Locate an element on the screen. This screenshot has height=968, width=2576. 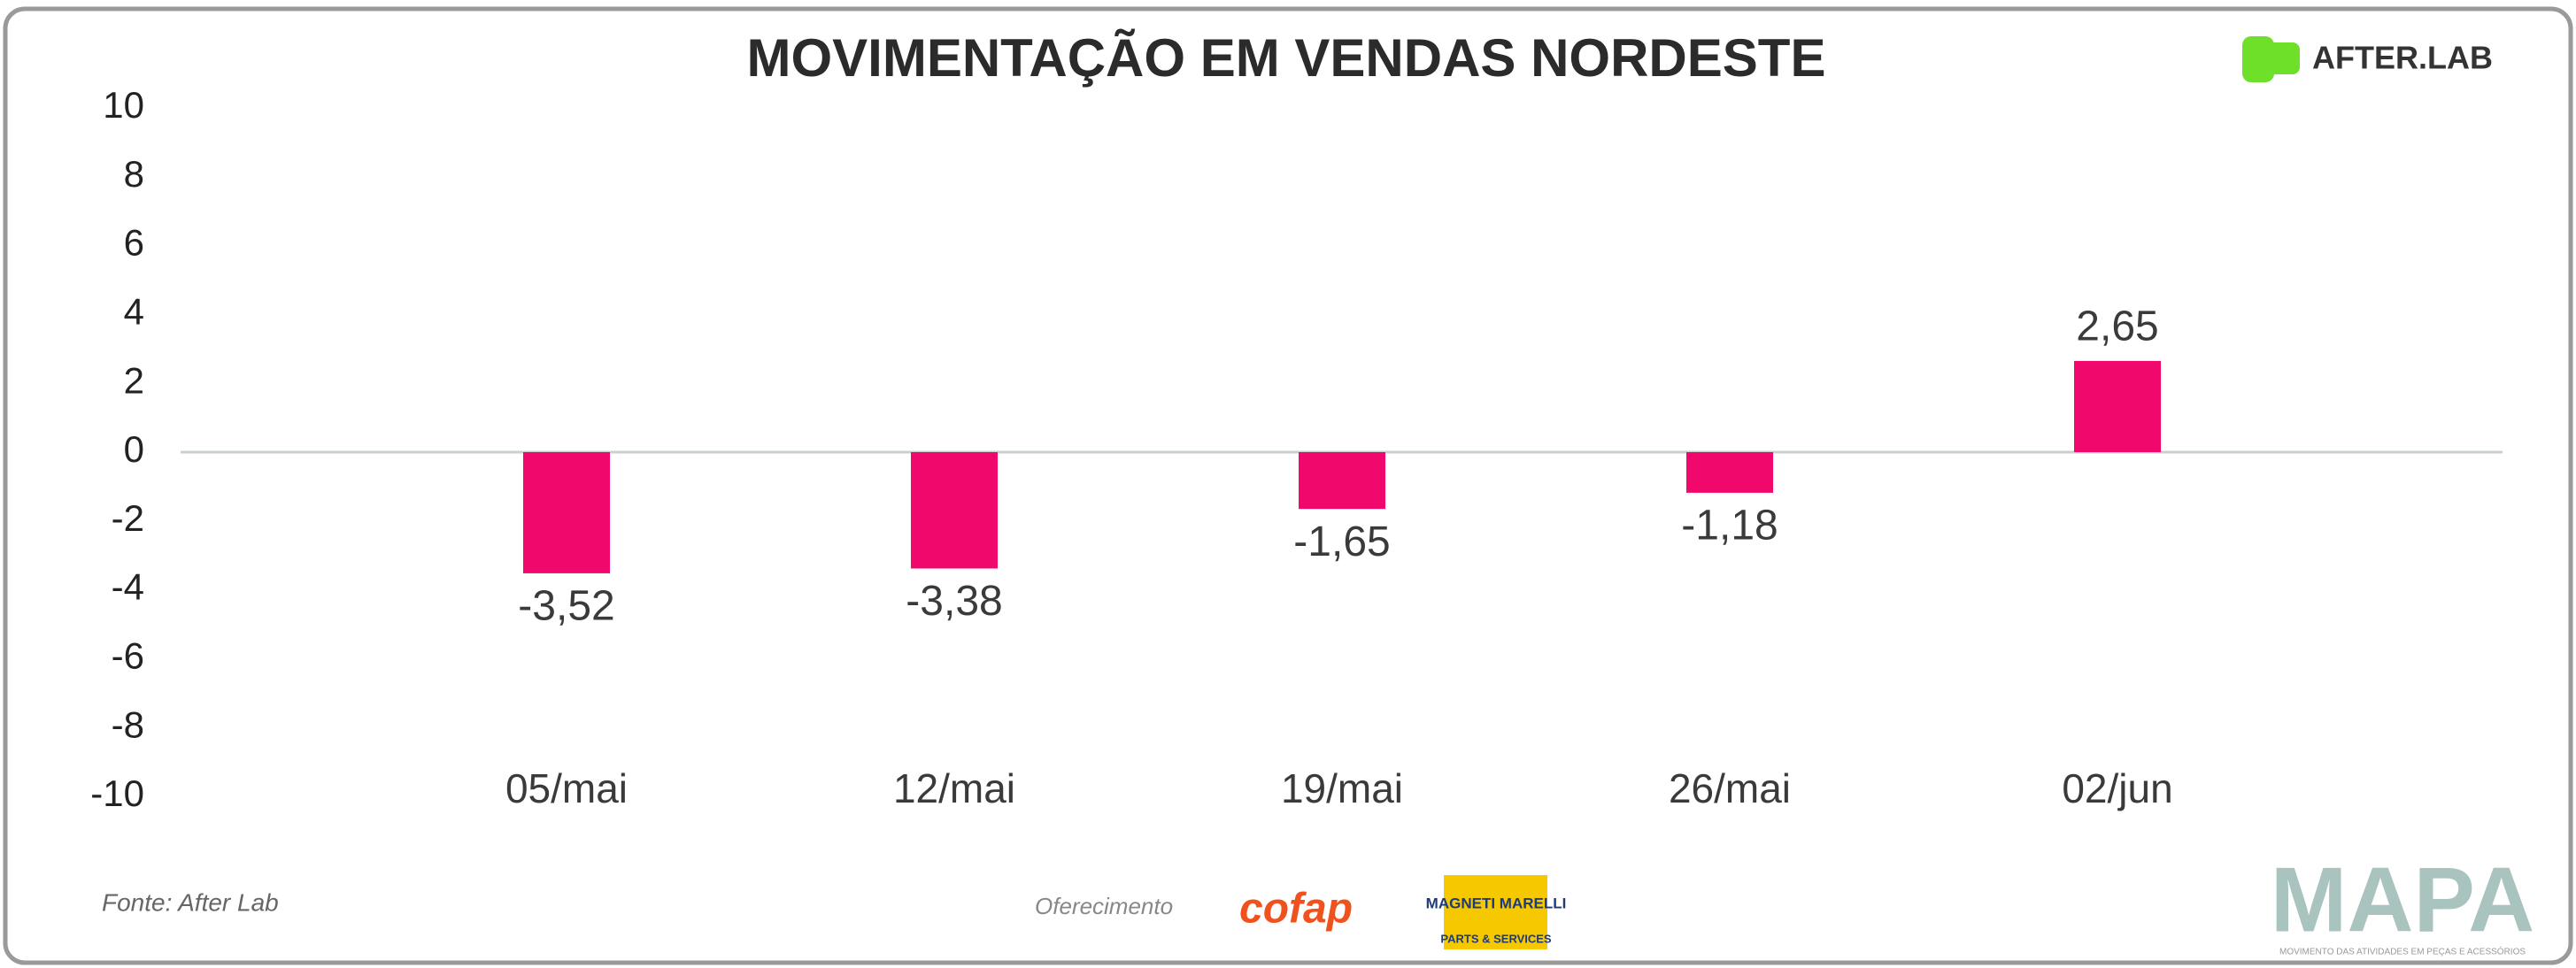
y-tick-label: 6 is located at coordinates (134, 243).